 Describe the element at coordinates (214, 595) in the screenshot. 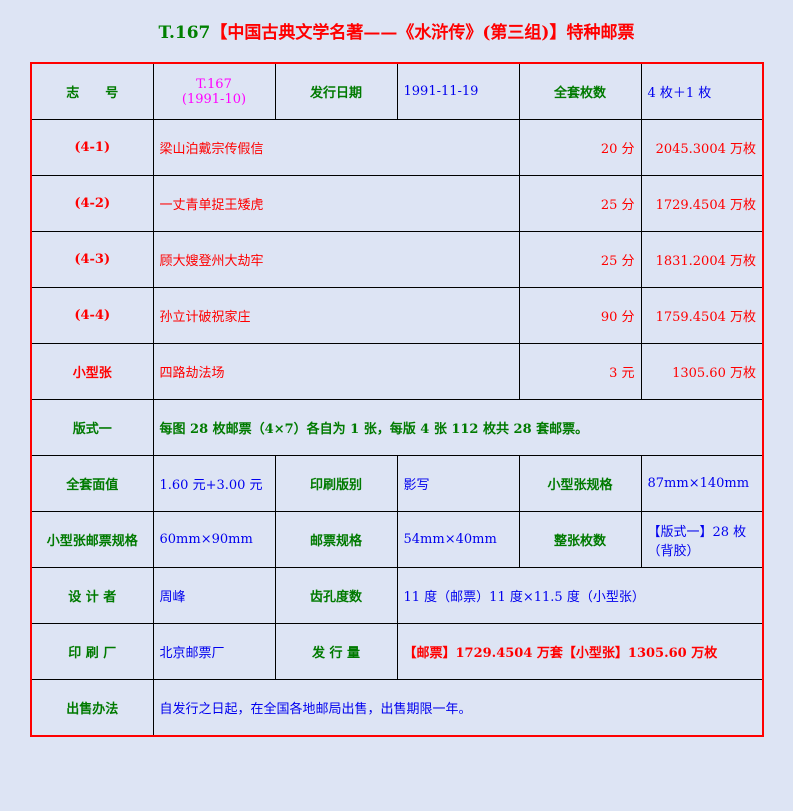

I see `designer-value: 周峰` at that location.